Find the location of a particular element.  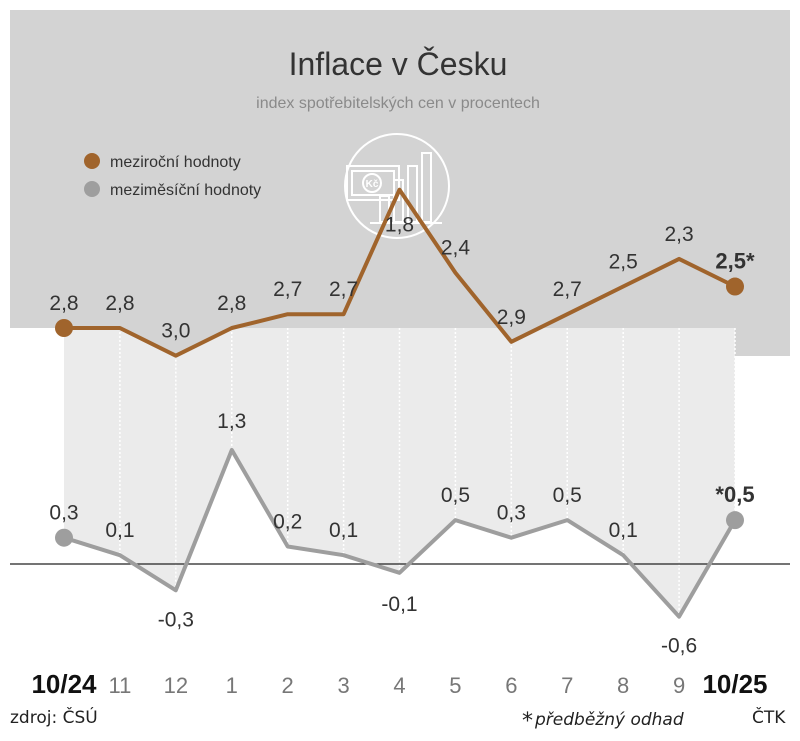

legend-marker-annual is located at coordinates (92, 161).